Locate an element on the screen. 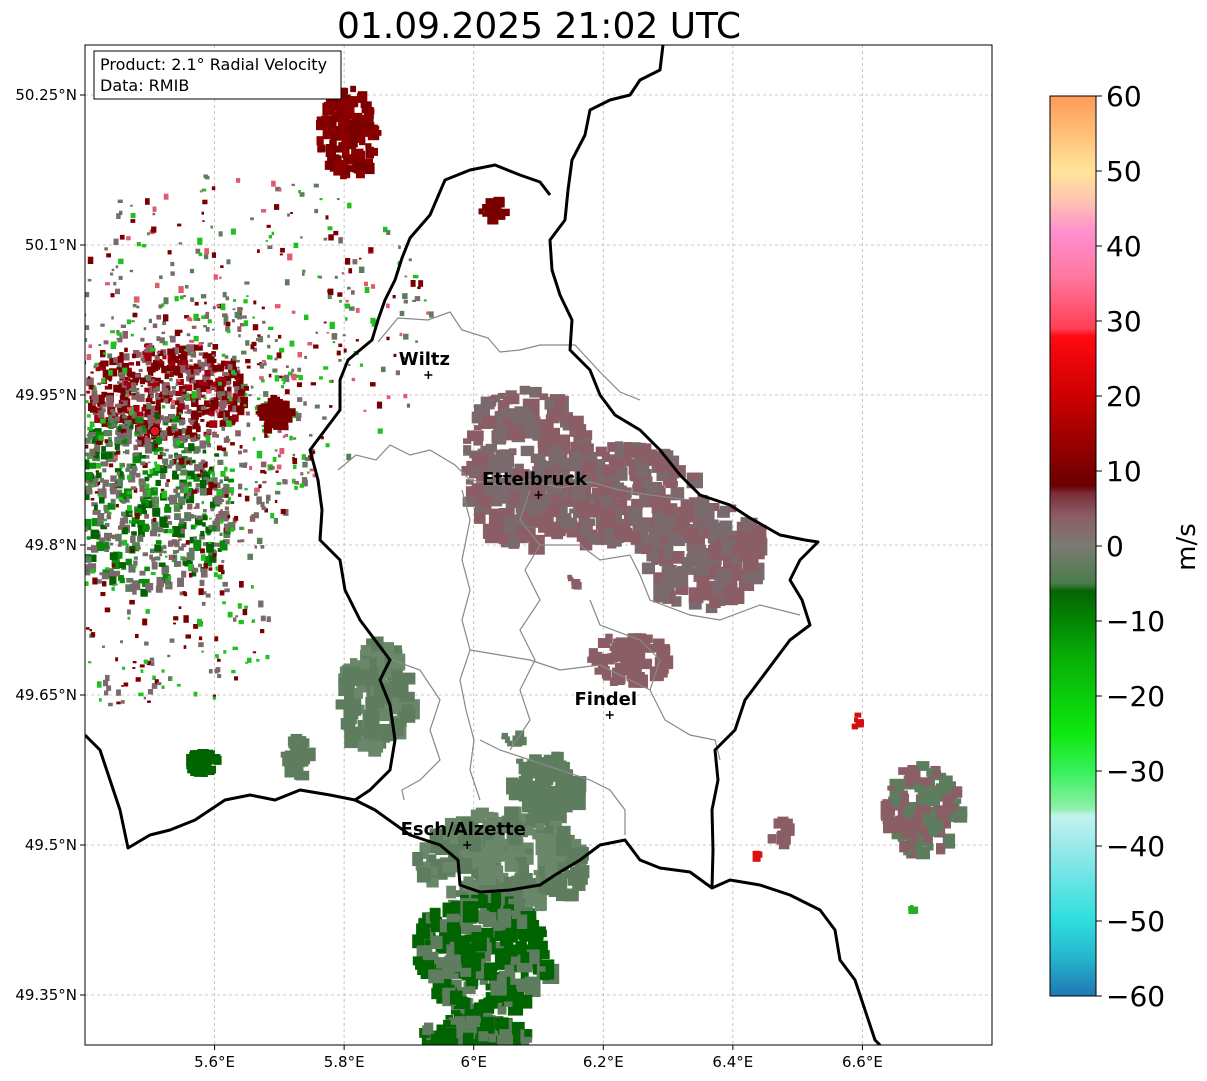 This screenshot has height=1081, width=1207. lon-tick-label: 6.4°E is located at coordinates (732, 1062).